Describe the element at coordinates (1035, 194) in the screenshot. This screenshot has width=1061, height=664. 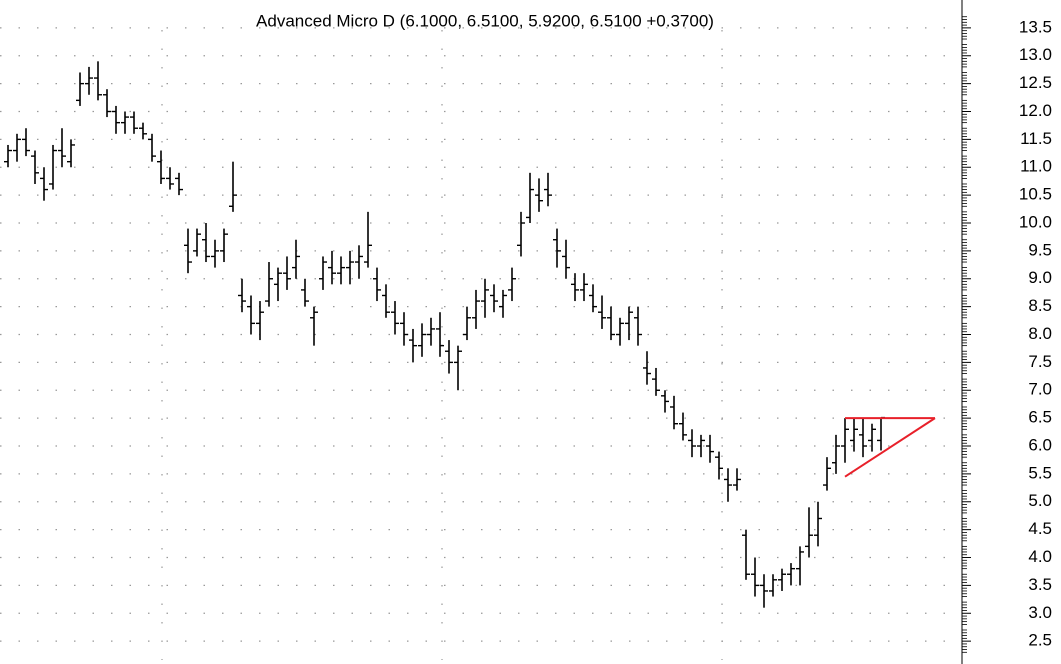
I see `y-tick-label: 10.5` at that location.